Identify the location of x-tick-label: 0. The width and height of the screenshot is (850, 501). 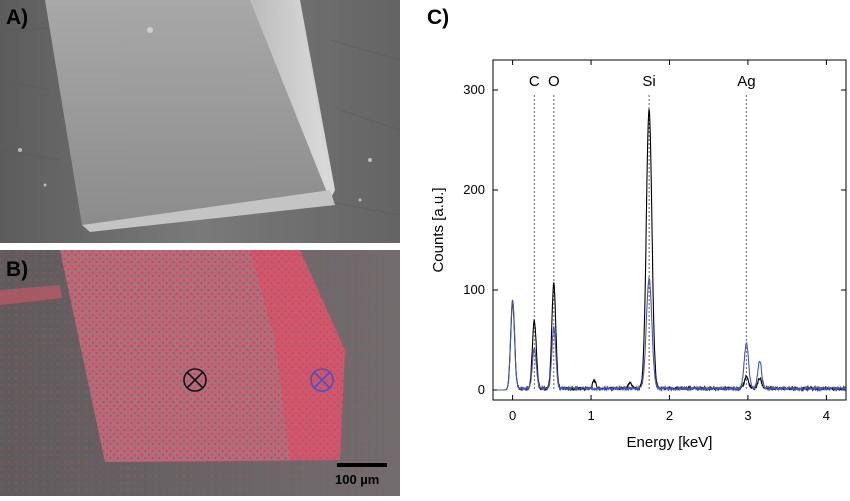
(512, 415).